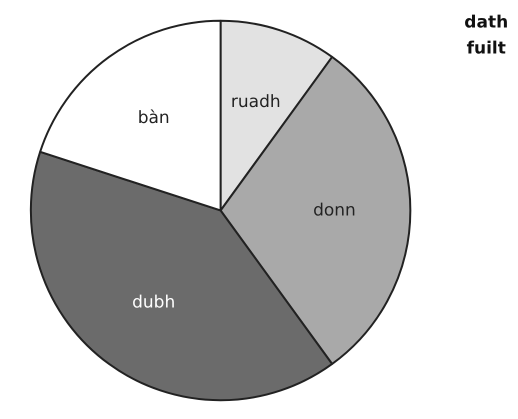 This screenshot has height=419, width=518. What do you see at coordinates (255, 102) in the screenshot?
I see `slice-label: ruadh` at bounding box center [255, 102].